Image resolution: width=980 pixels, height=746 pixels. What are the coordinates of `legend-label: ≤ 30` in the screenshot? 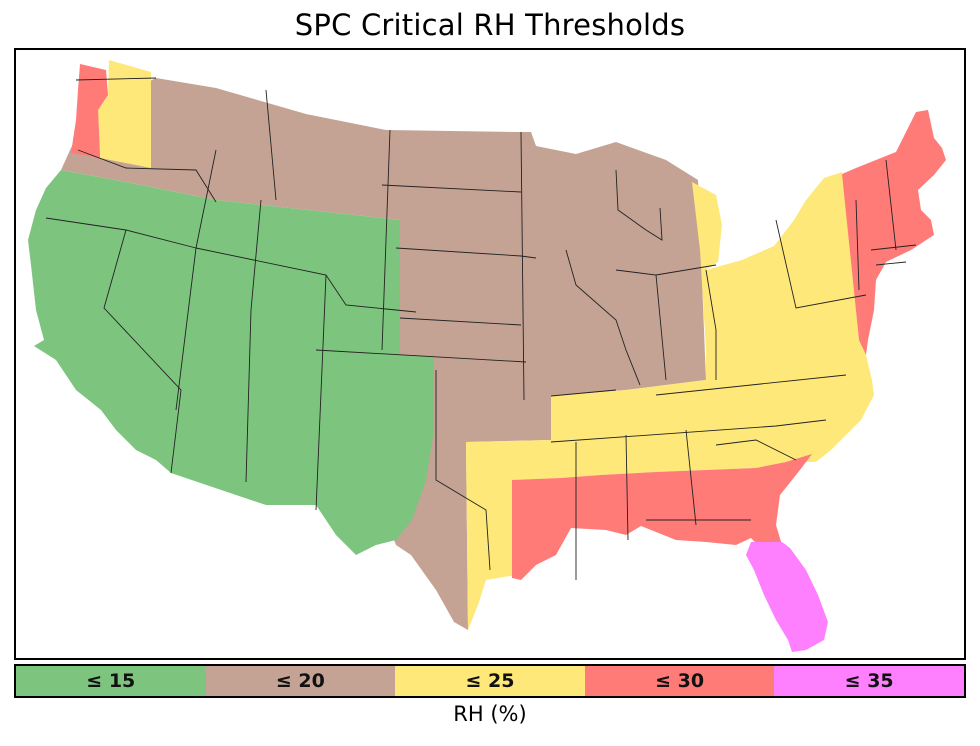 It's located at (680, 681).